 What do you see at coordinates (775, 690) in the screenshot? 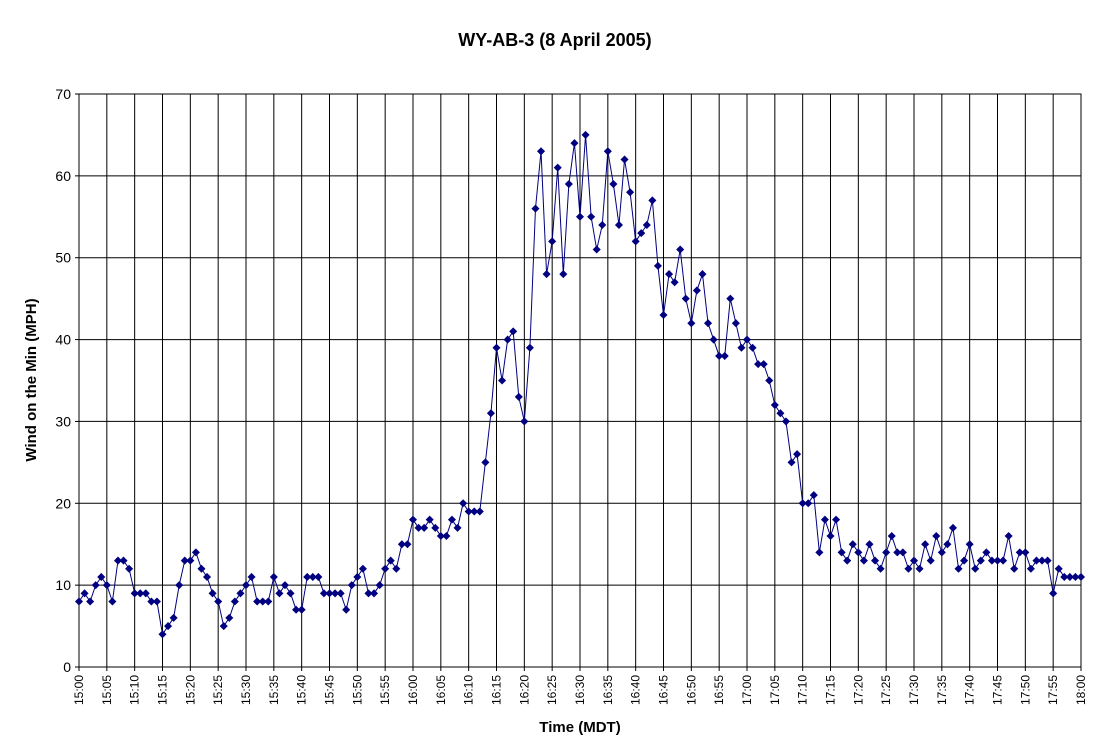
I see `x-tick-label: 17:05` at bounding box center [775, 690].